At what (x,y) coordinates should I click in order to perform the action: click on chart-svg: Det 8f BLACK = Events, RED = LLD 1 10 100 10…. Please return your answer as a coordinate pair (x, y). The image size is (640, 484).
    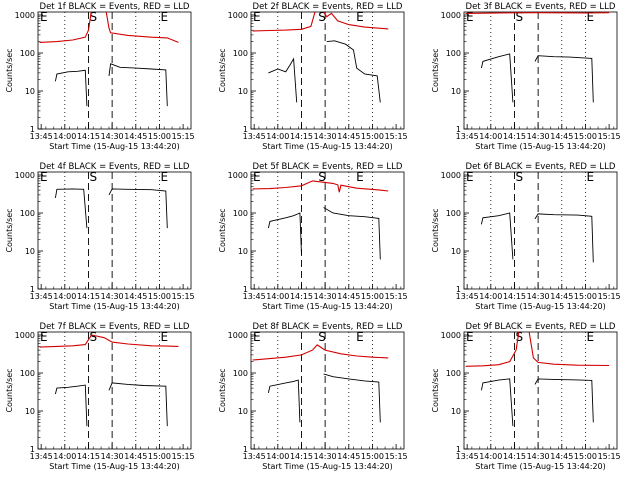
    Looking at the image, I should click on (313, 396).